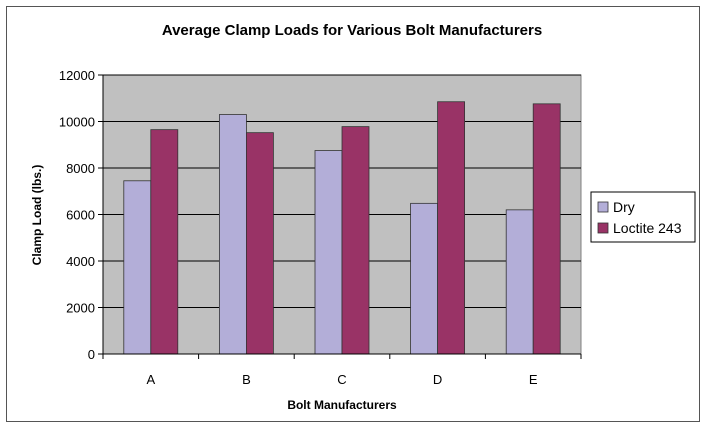  Describe the element at coordinates (137, 267) in the screenshot. I see `bar-dry-a` at that location.